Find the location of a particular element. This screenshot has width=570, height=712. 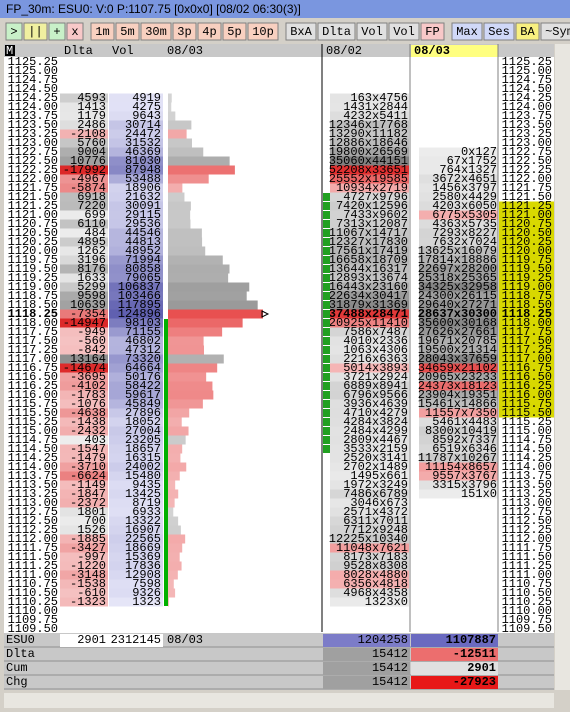

toolbar-button-label: 4p is located at coordinates (209, 32).